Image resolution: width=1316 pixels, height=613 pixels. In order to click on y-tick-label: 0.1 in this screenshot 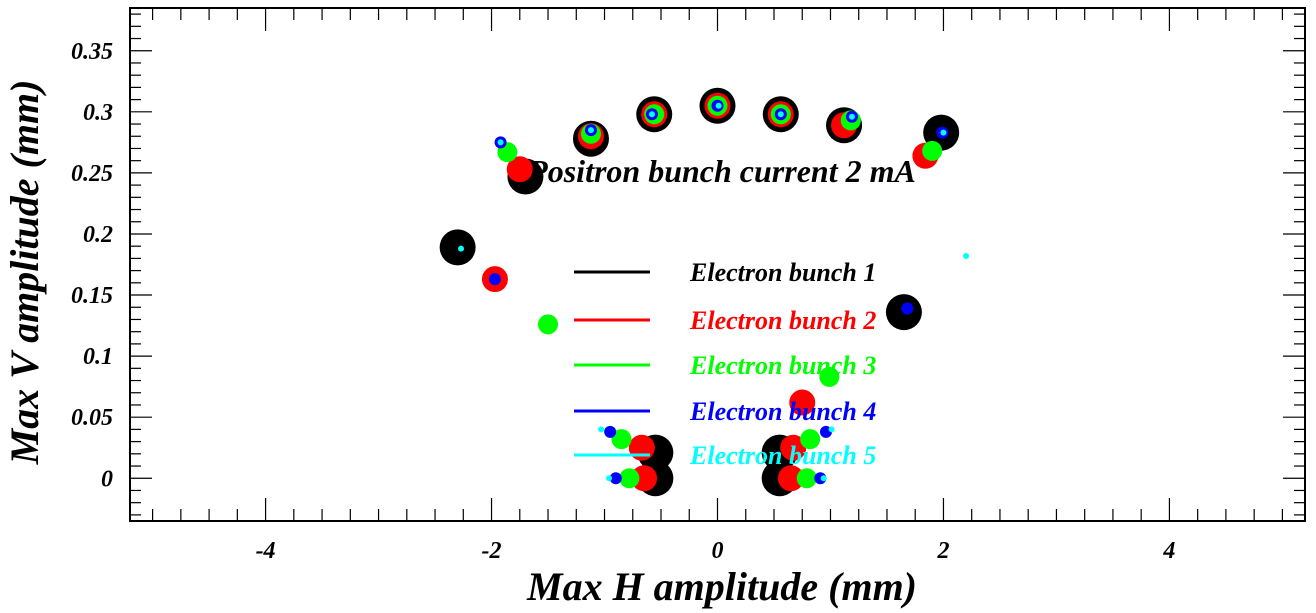, I will do `click(98, 357)`.